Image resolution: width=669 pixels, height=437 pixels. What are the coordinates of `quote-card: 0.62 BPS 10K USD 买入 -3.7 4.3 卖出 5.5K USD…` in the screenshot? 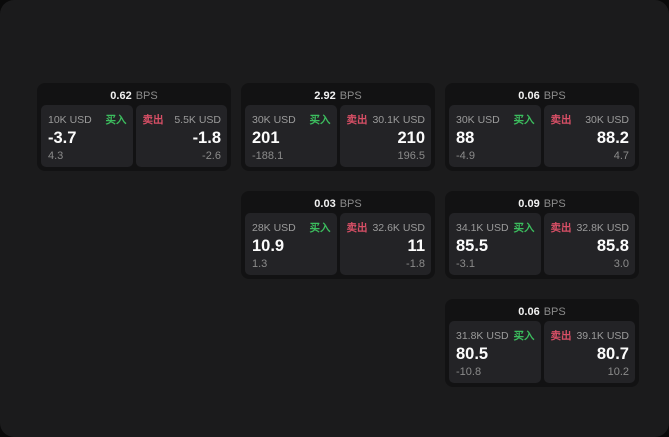 It's located at (134, 127).